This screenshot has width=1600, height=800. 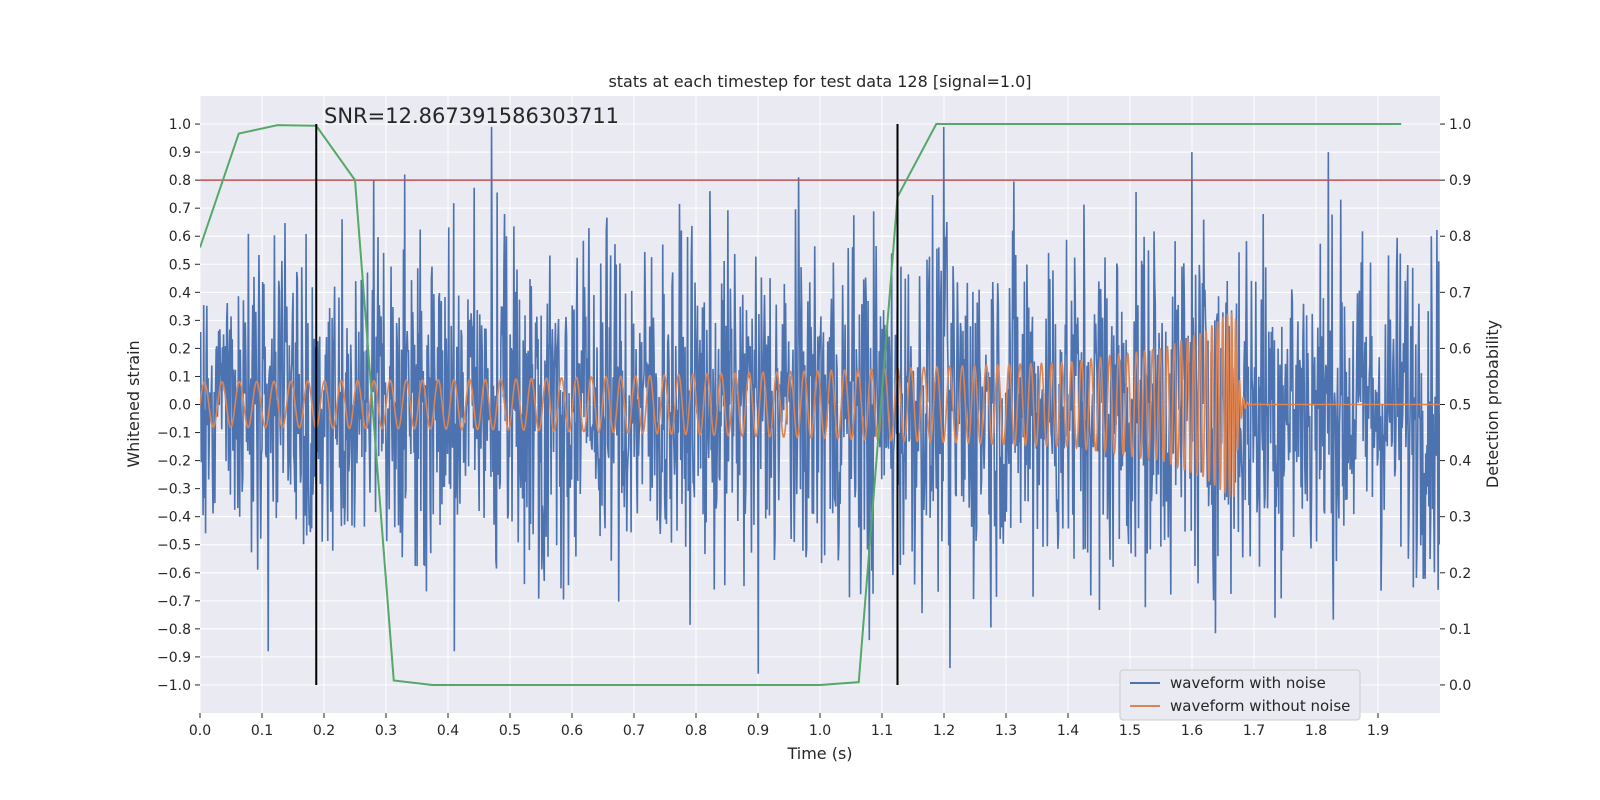 What do you see at coordinates (1460, 349) in the screenshot?
I see `y2-tick-label: 0.6` at bounding box center [1460, 349].